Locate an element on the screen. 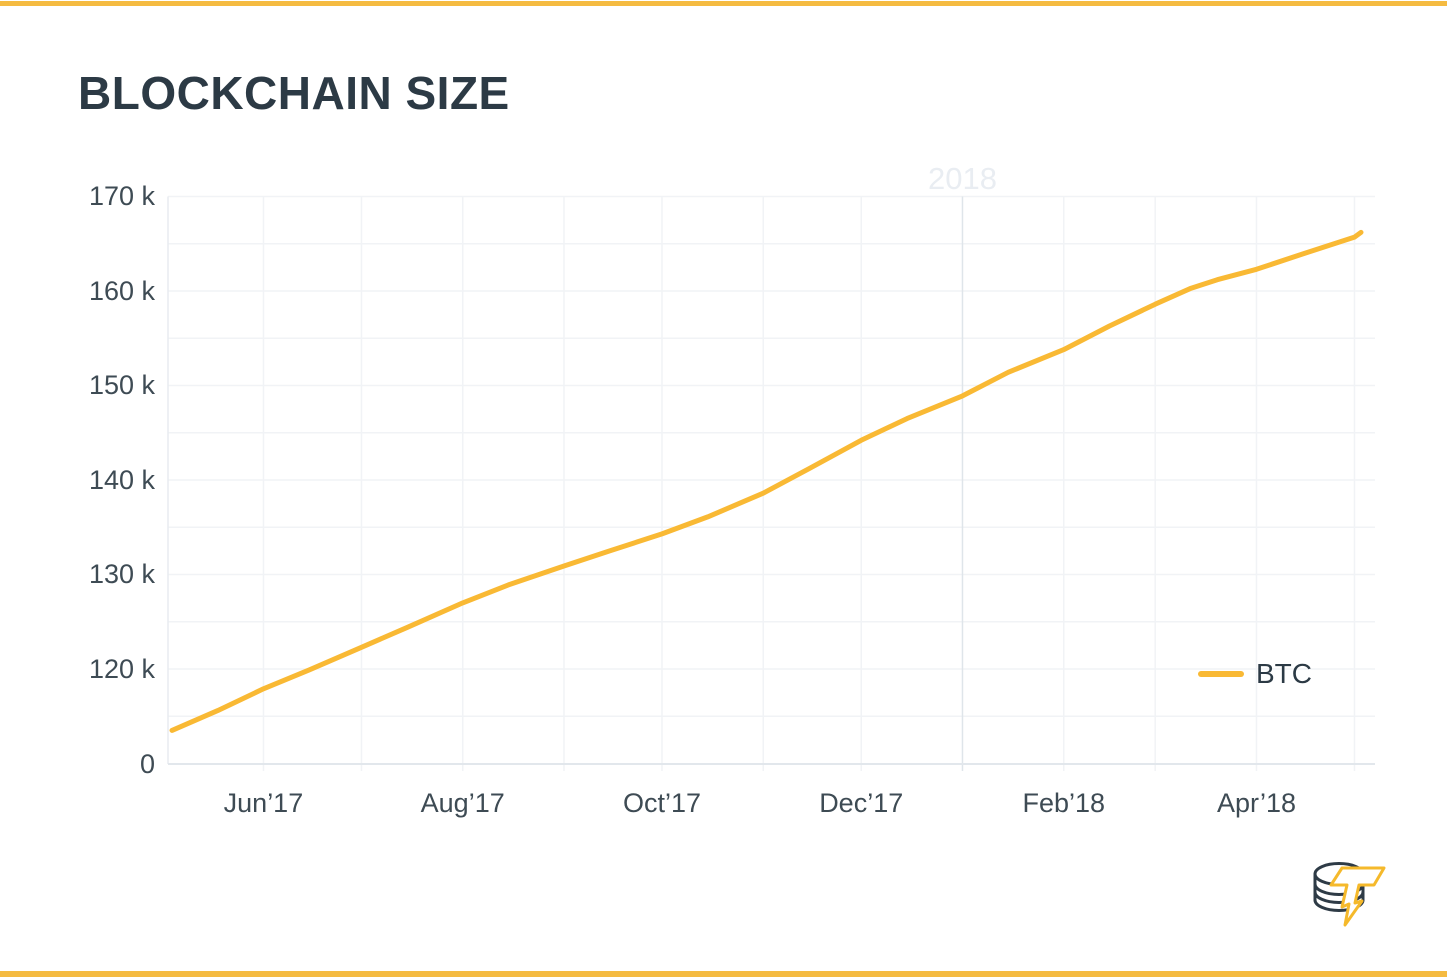  x-axis-tick-label: Jun’17 is located at coordinates (263, 803).